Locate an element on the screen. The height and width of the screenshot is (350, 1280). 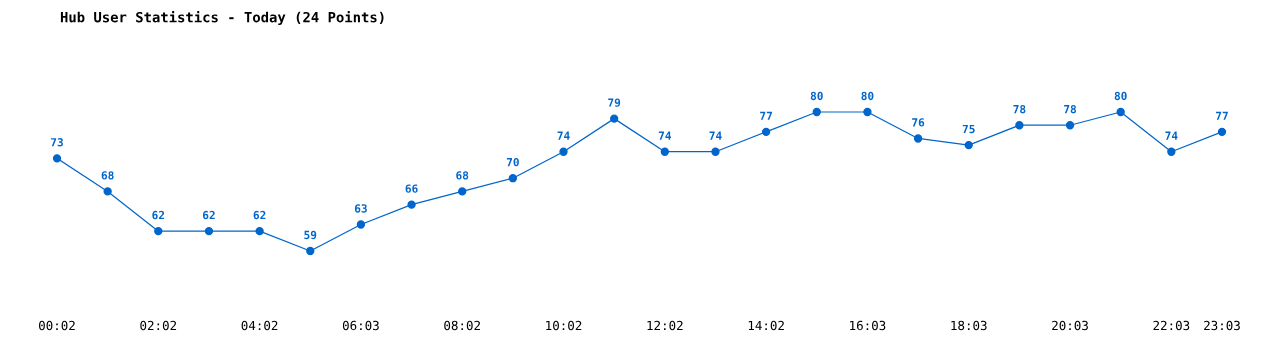
x-tick-label: 10:02 is located at coordinates (564, 325).